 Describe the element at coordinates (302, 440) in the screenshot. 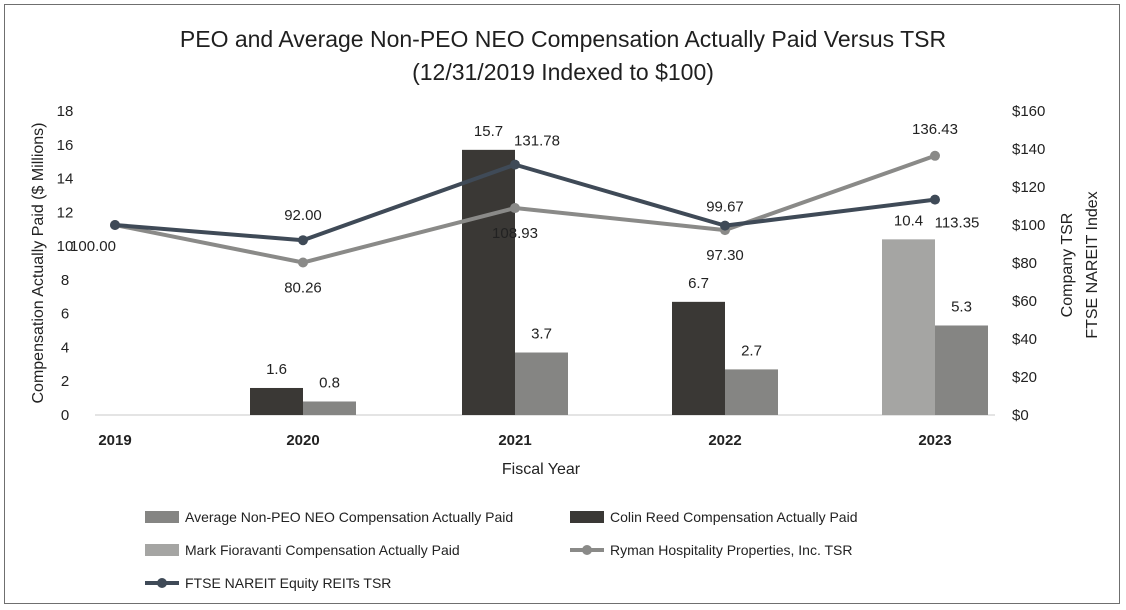

I see `x-tick-label: 2020` at that location.